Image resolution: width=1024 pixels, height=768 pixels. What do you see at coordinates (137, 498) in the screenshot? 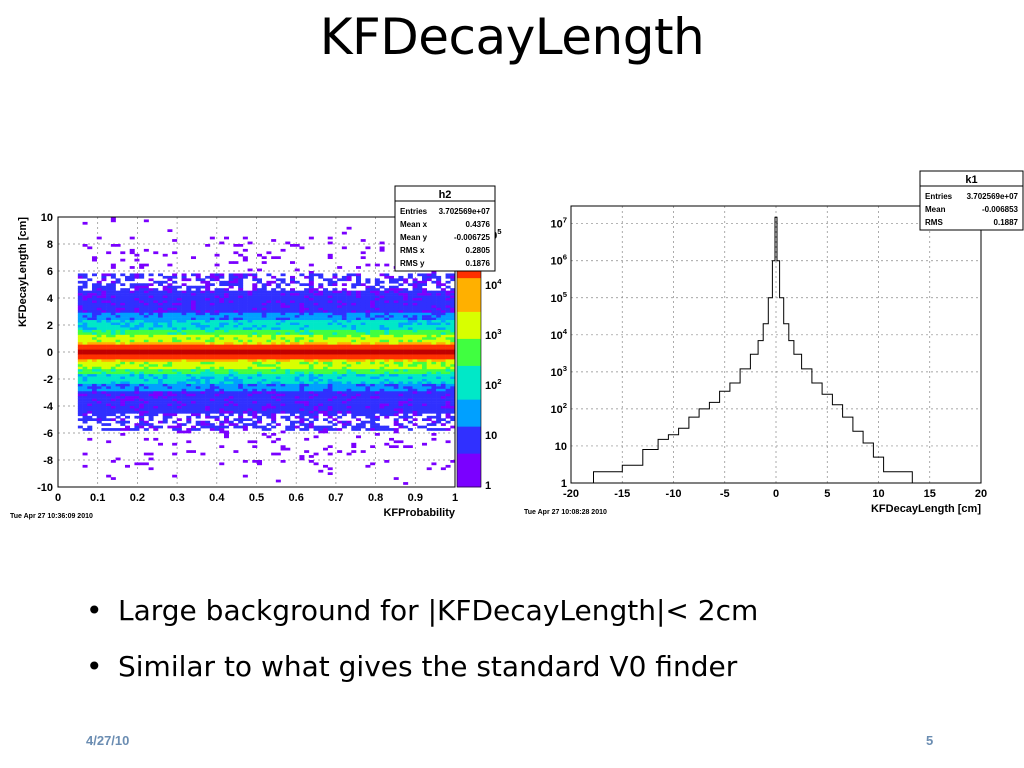
I see `x-tick-label: 0.2` at bounding box center [137, 498].